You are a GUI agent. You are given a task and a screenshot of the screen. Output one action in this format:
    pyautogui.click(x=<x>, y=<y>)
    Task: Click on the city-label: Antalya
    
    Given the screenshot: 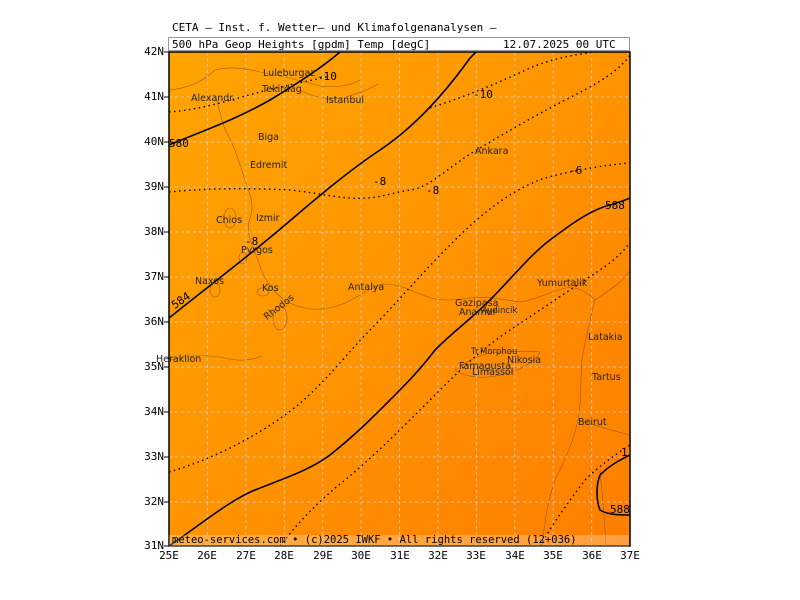 What is the action you would take?
    pyautogui.click(x=366, y=287)
    